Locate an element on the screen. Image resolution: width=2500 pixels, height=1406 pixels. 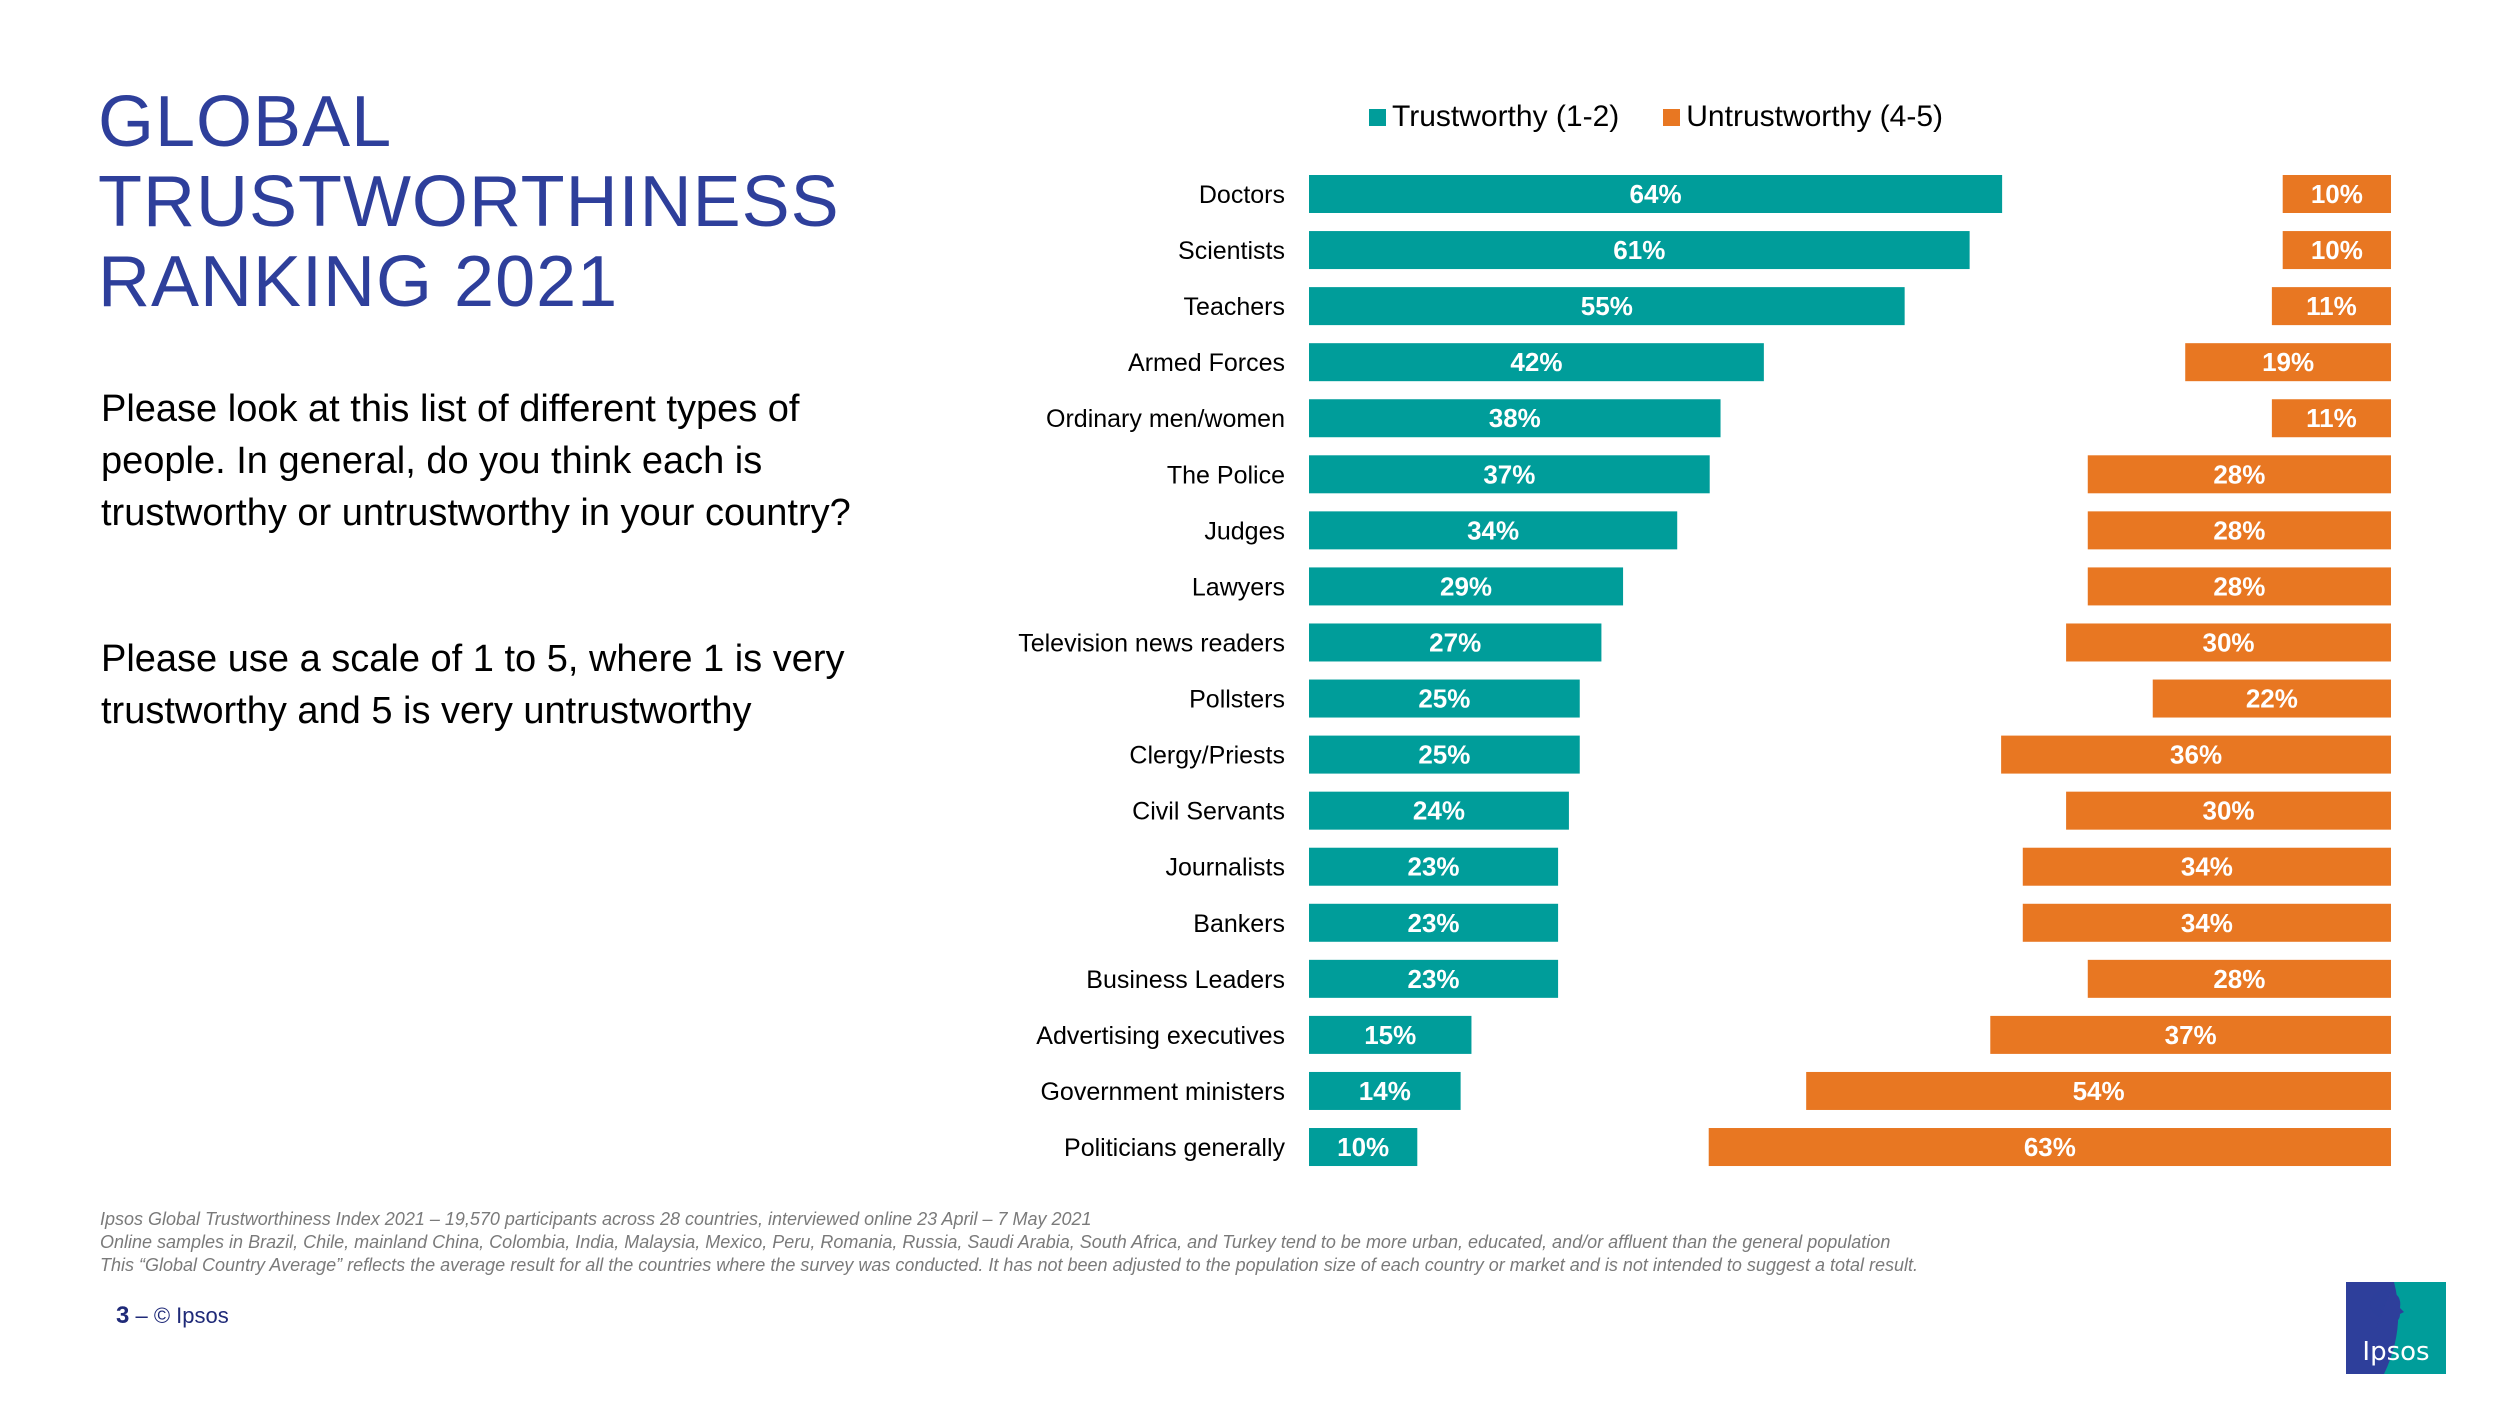
legend-label: Untrustworthy (4-5) is located at coordinates (1814, 116).